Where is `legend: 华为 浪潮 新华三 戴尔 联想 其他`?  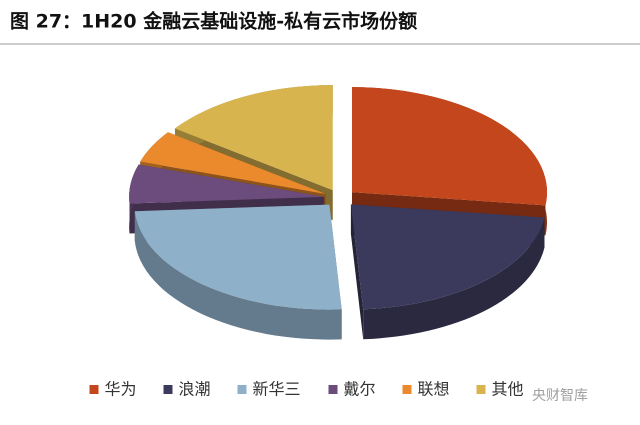
legend: 华为 浪潮 新华三 戴尔 联想 其他 is located at coordinates (306, 389).